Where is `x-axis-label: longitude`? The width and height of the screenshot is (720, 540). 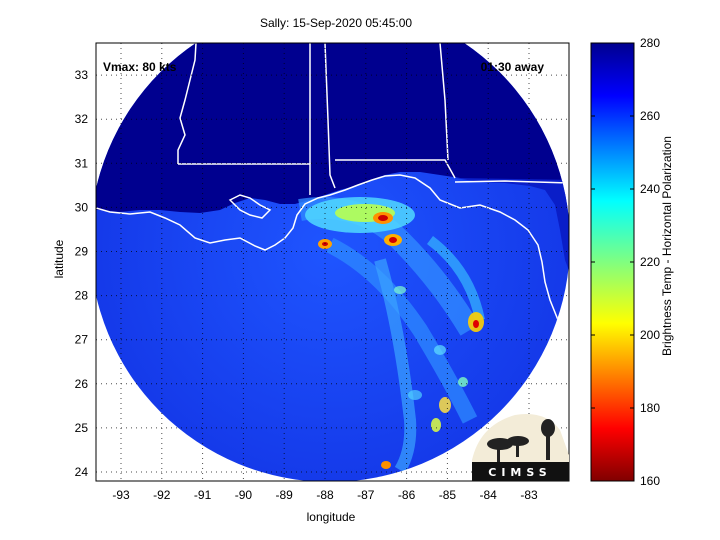
x-axis-label: longitude is located at coordinates (331, 517).